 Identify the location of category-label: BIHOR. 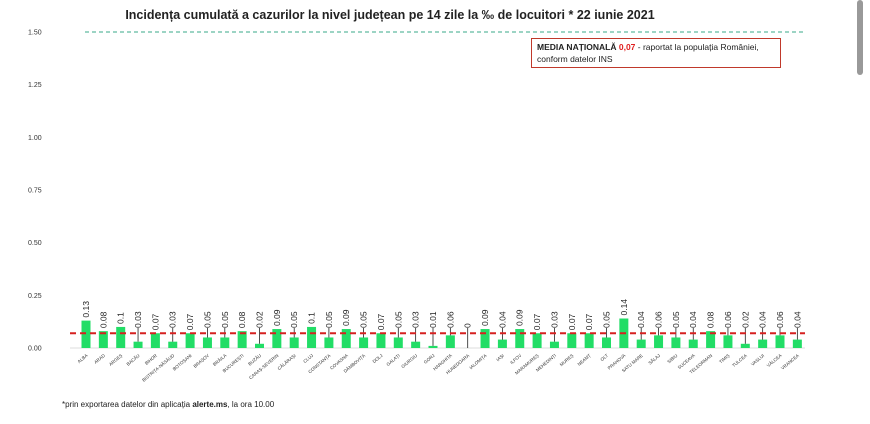
(151, 358).